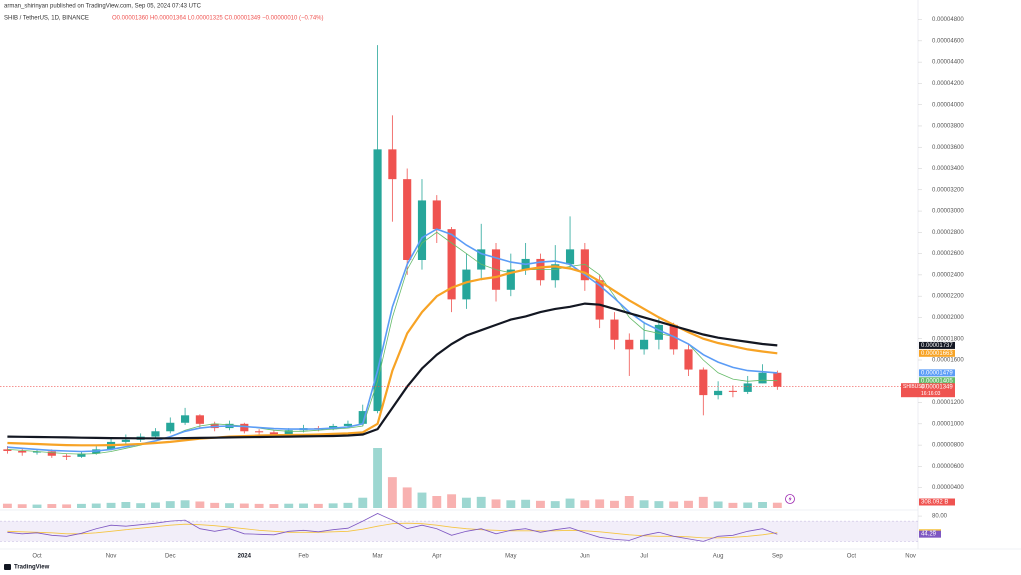  What do you see at coordinates (948, 361) in the screenshot?
I see `y-tick-label: 0.00001600` at bounding box center [948, 361].